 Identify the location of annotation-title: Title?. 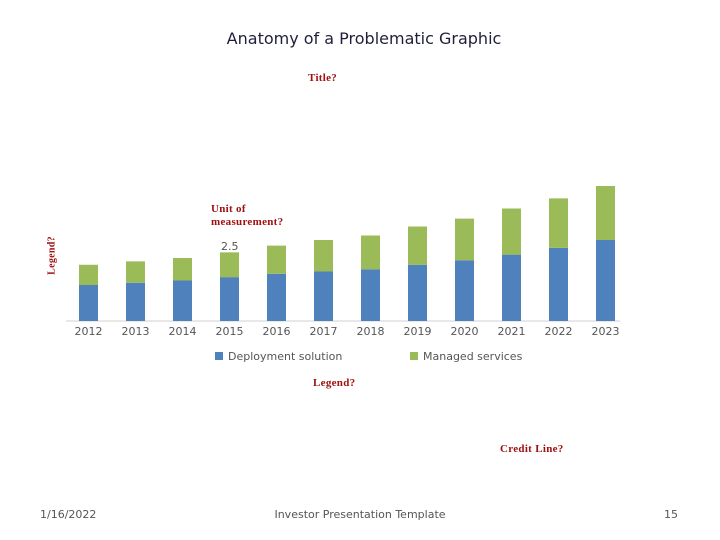
(323, 78).